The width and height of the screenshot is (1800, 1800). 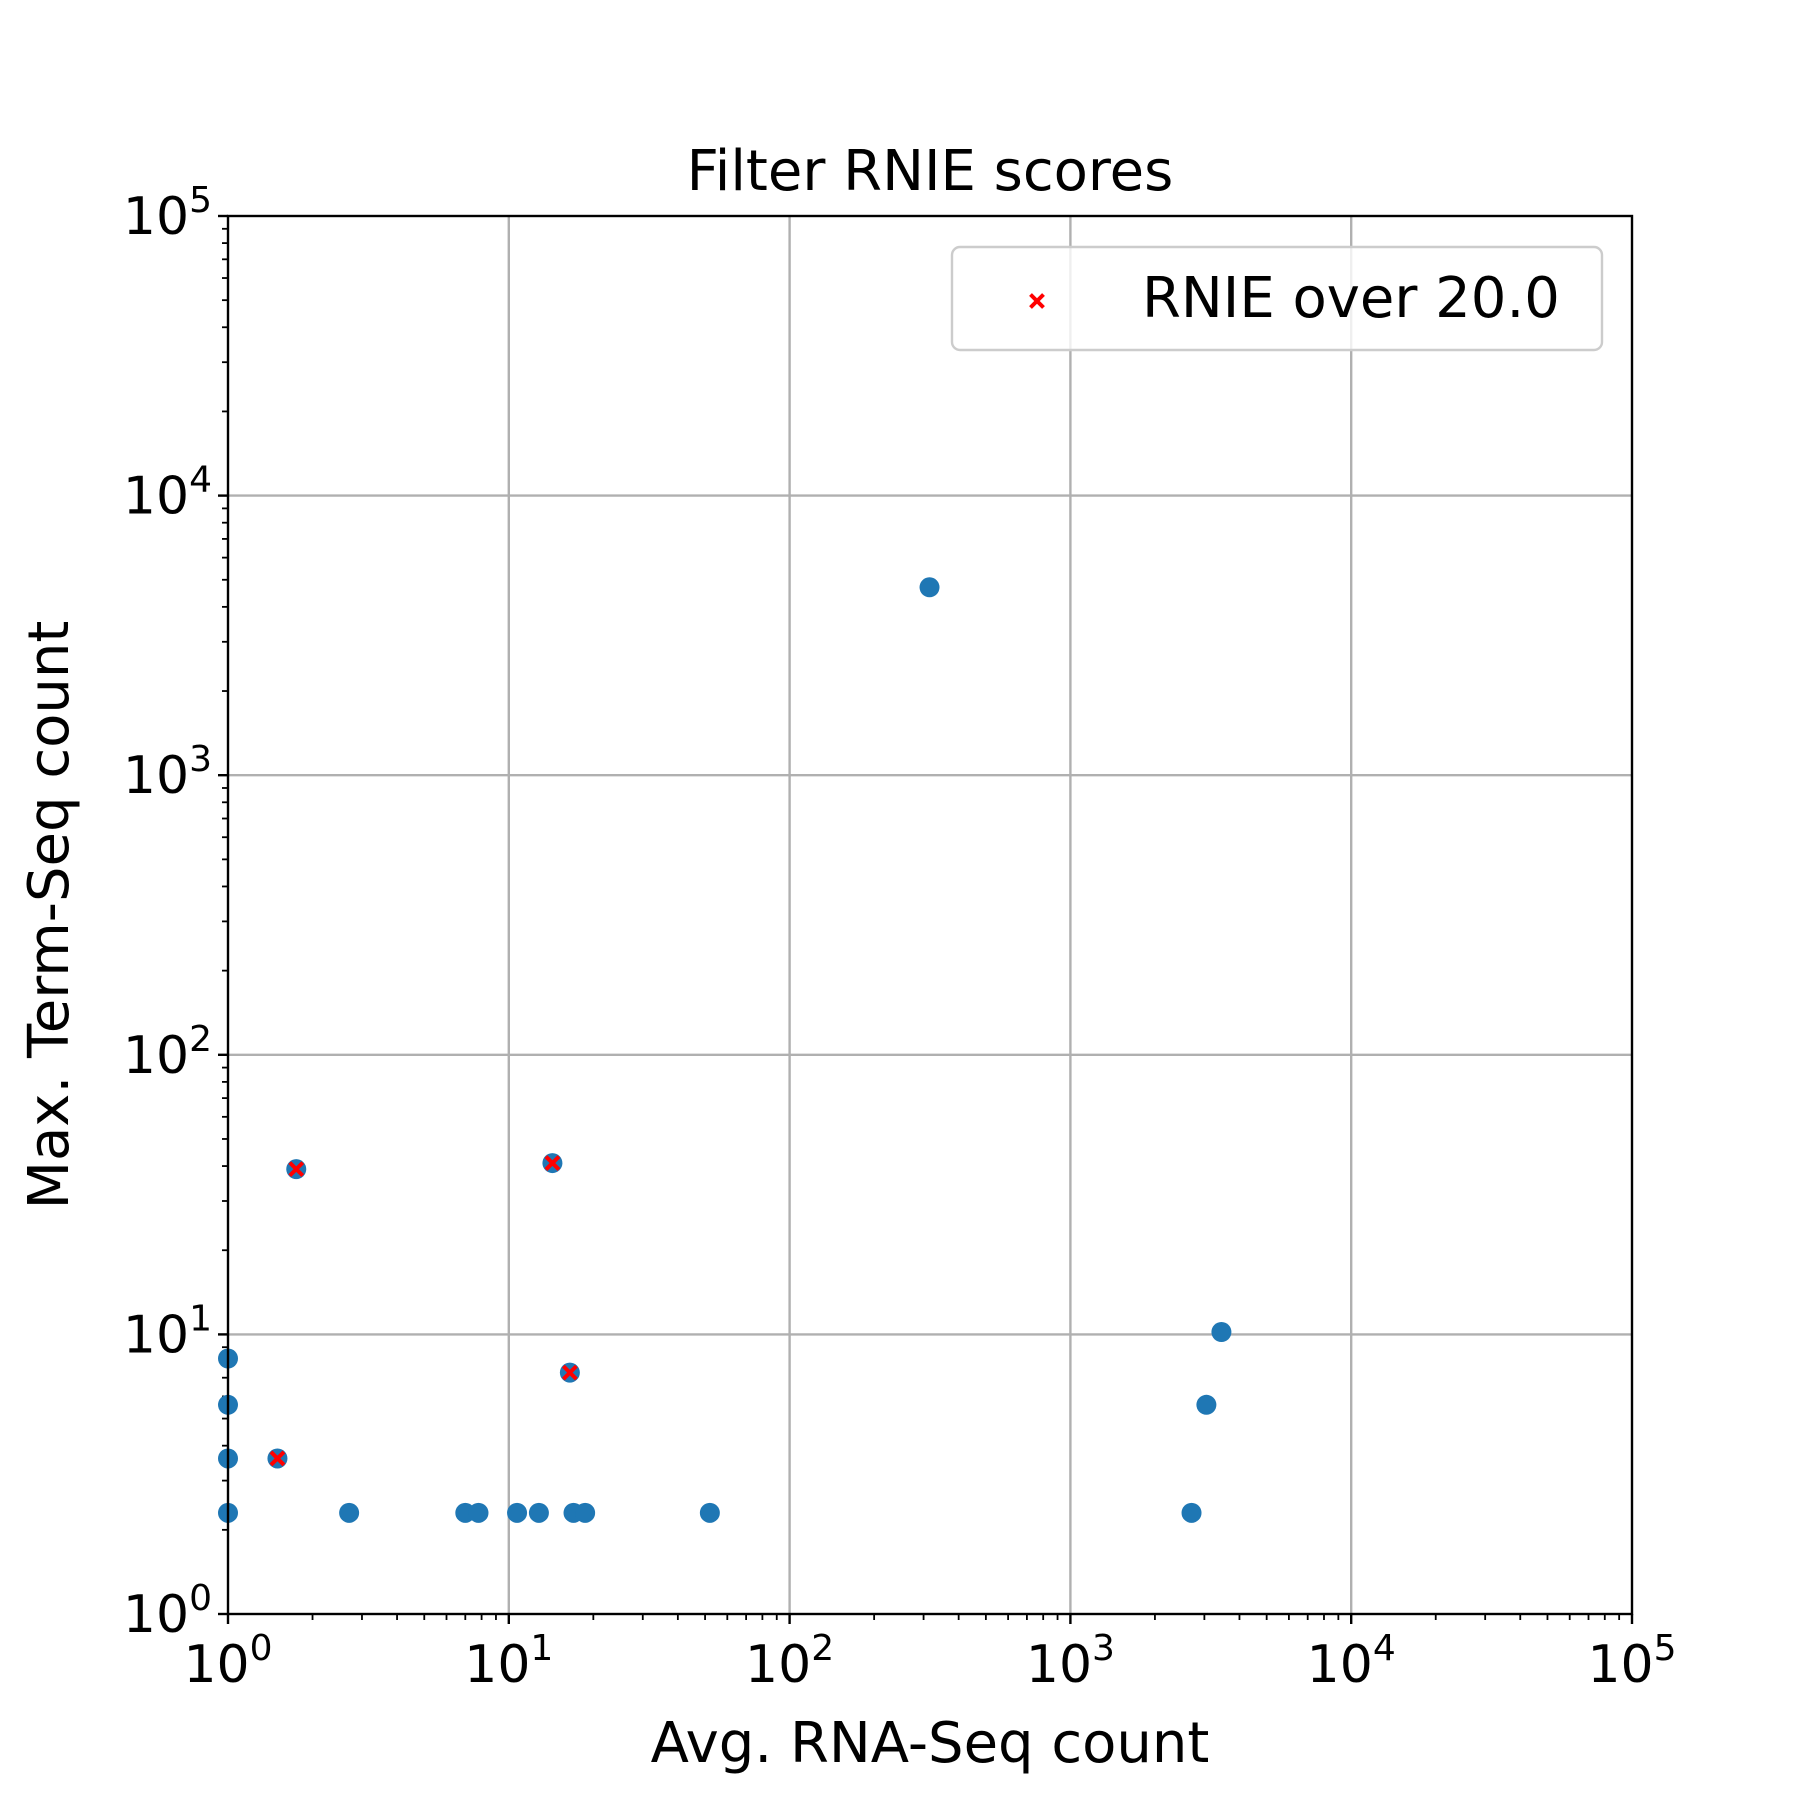 I want to click on x-tick-label: 105, so click(x=1631, y=1661).